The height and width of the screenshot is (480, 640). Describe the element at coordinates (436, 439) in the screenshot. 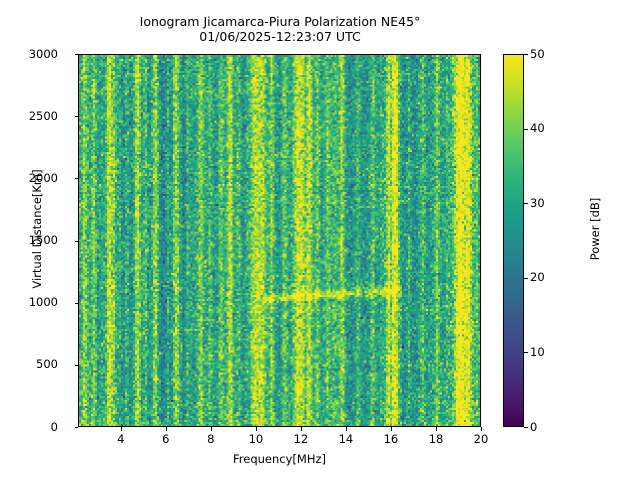

I see `x-tick-label: 18` at that location.